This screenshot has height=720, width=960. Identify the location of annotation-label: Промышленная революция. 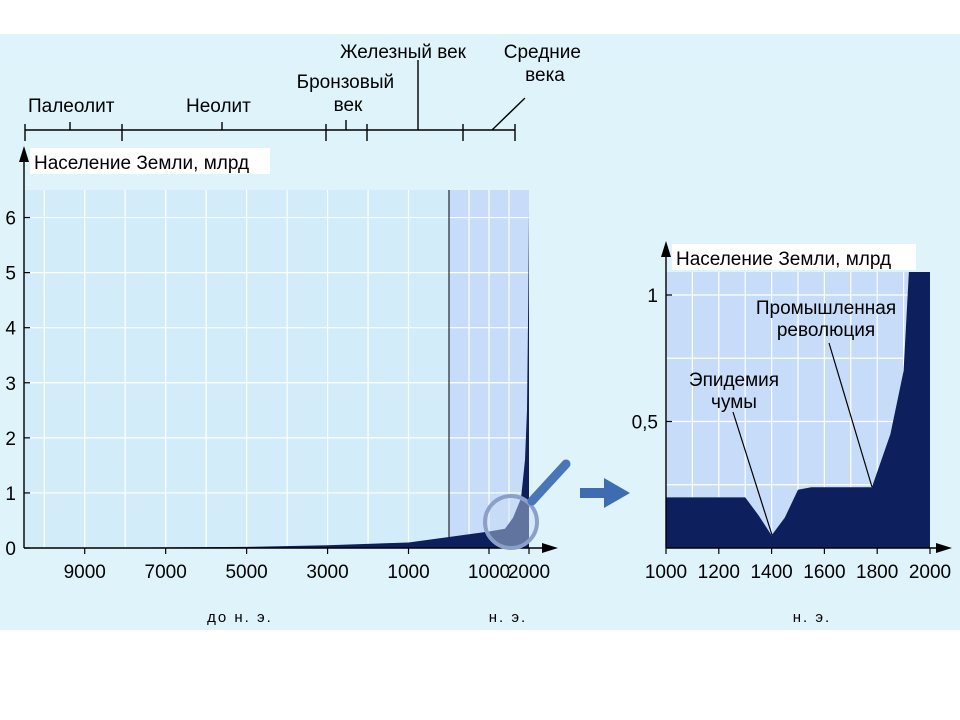
(826, 319).